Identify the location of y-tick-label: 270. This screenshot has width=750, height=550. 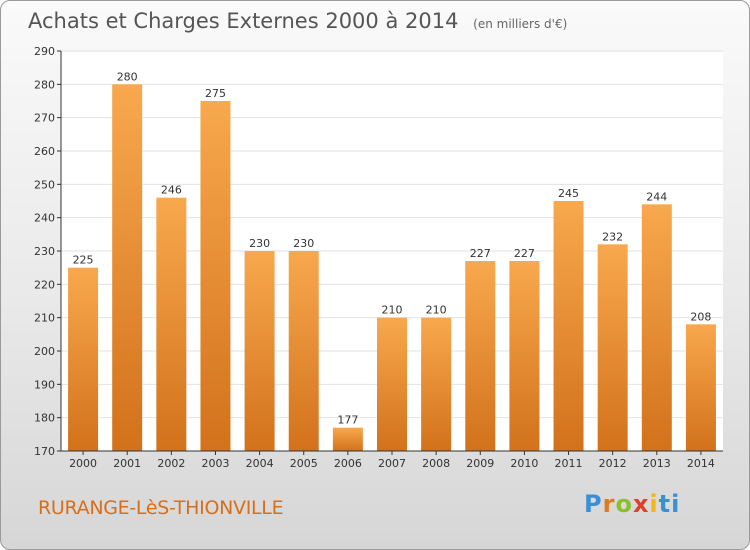
(44, 118).